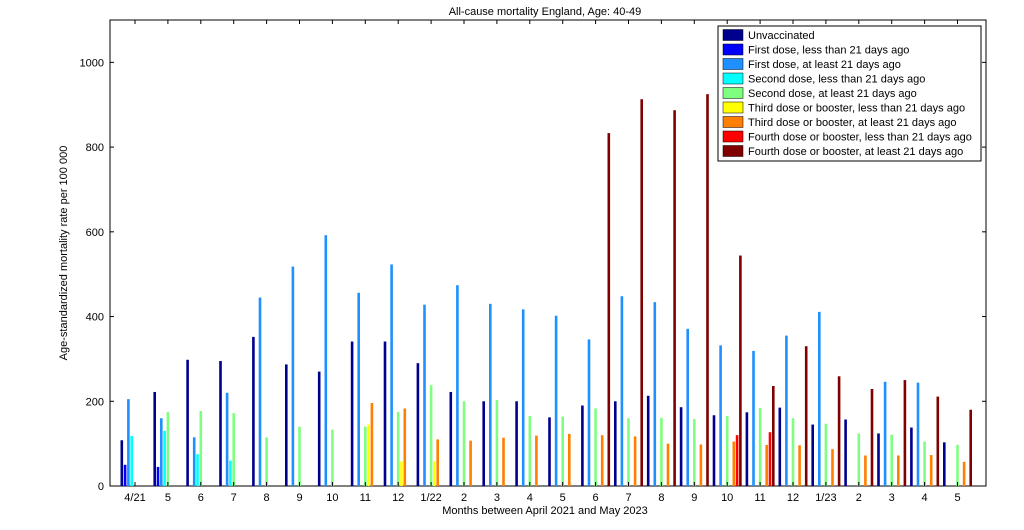 This screenshot has width=1024, height=530. I want to click on x-tick-label: 1/23, so click(825, 498).